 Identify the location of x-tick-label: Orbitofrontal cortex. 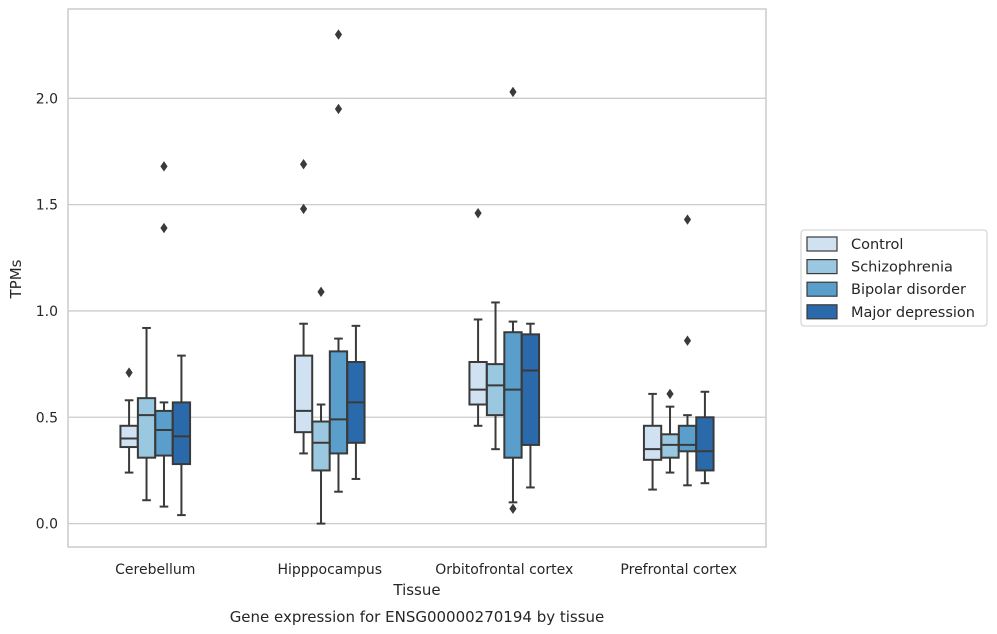
(504, 570).